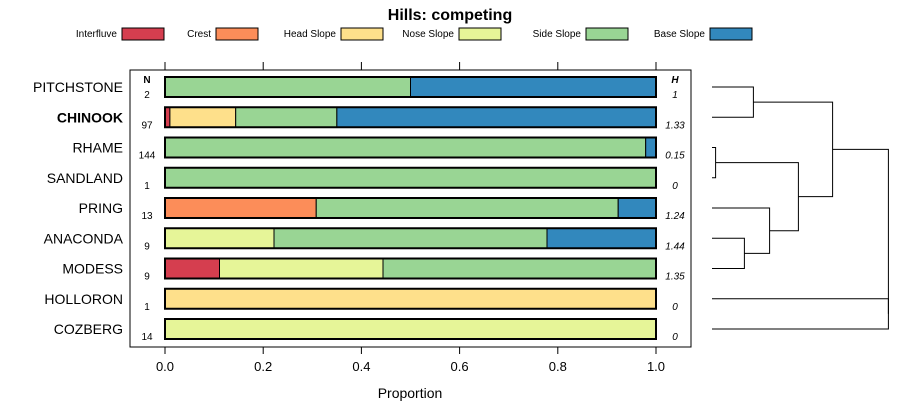  I want to click on n-column-header: N, so click(146, 80).